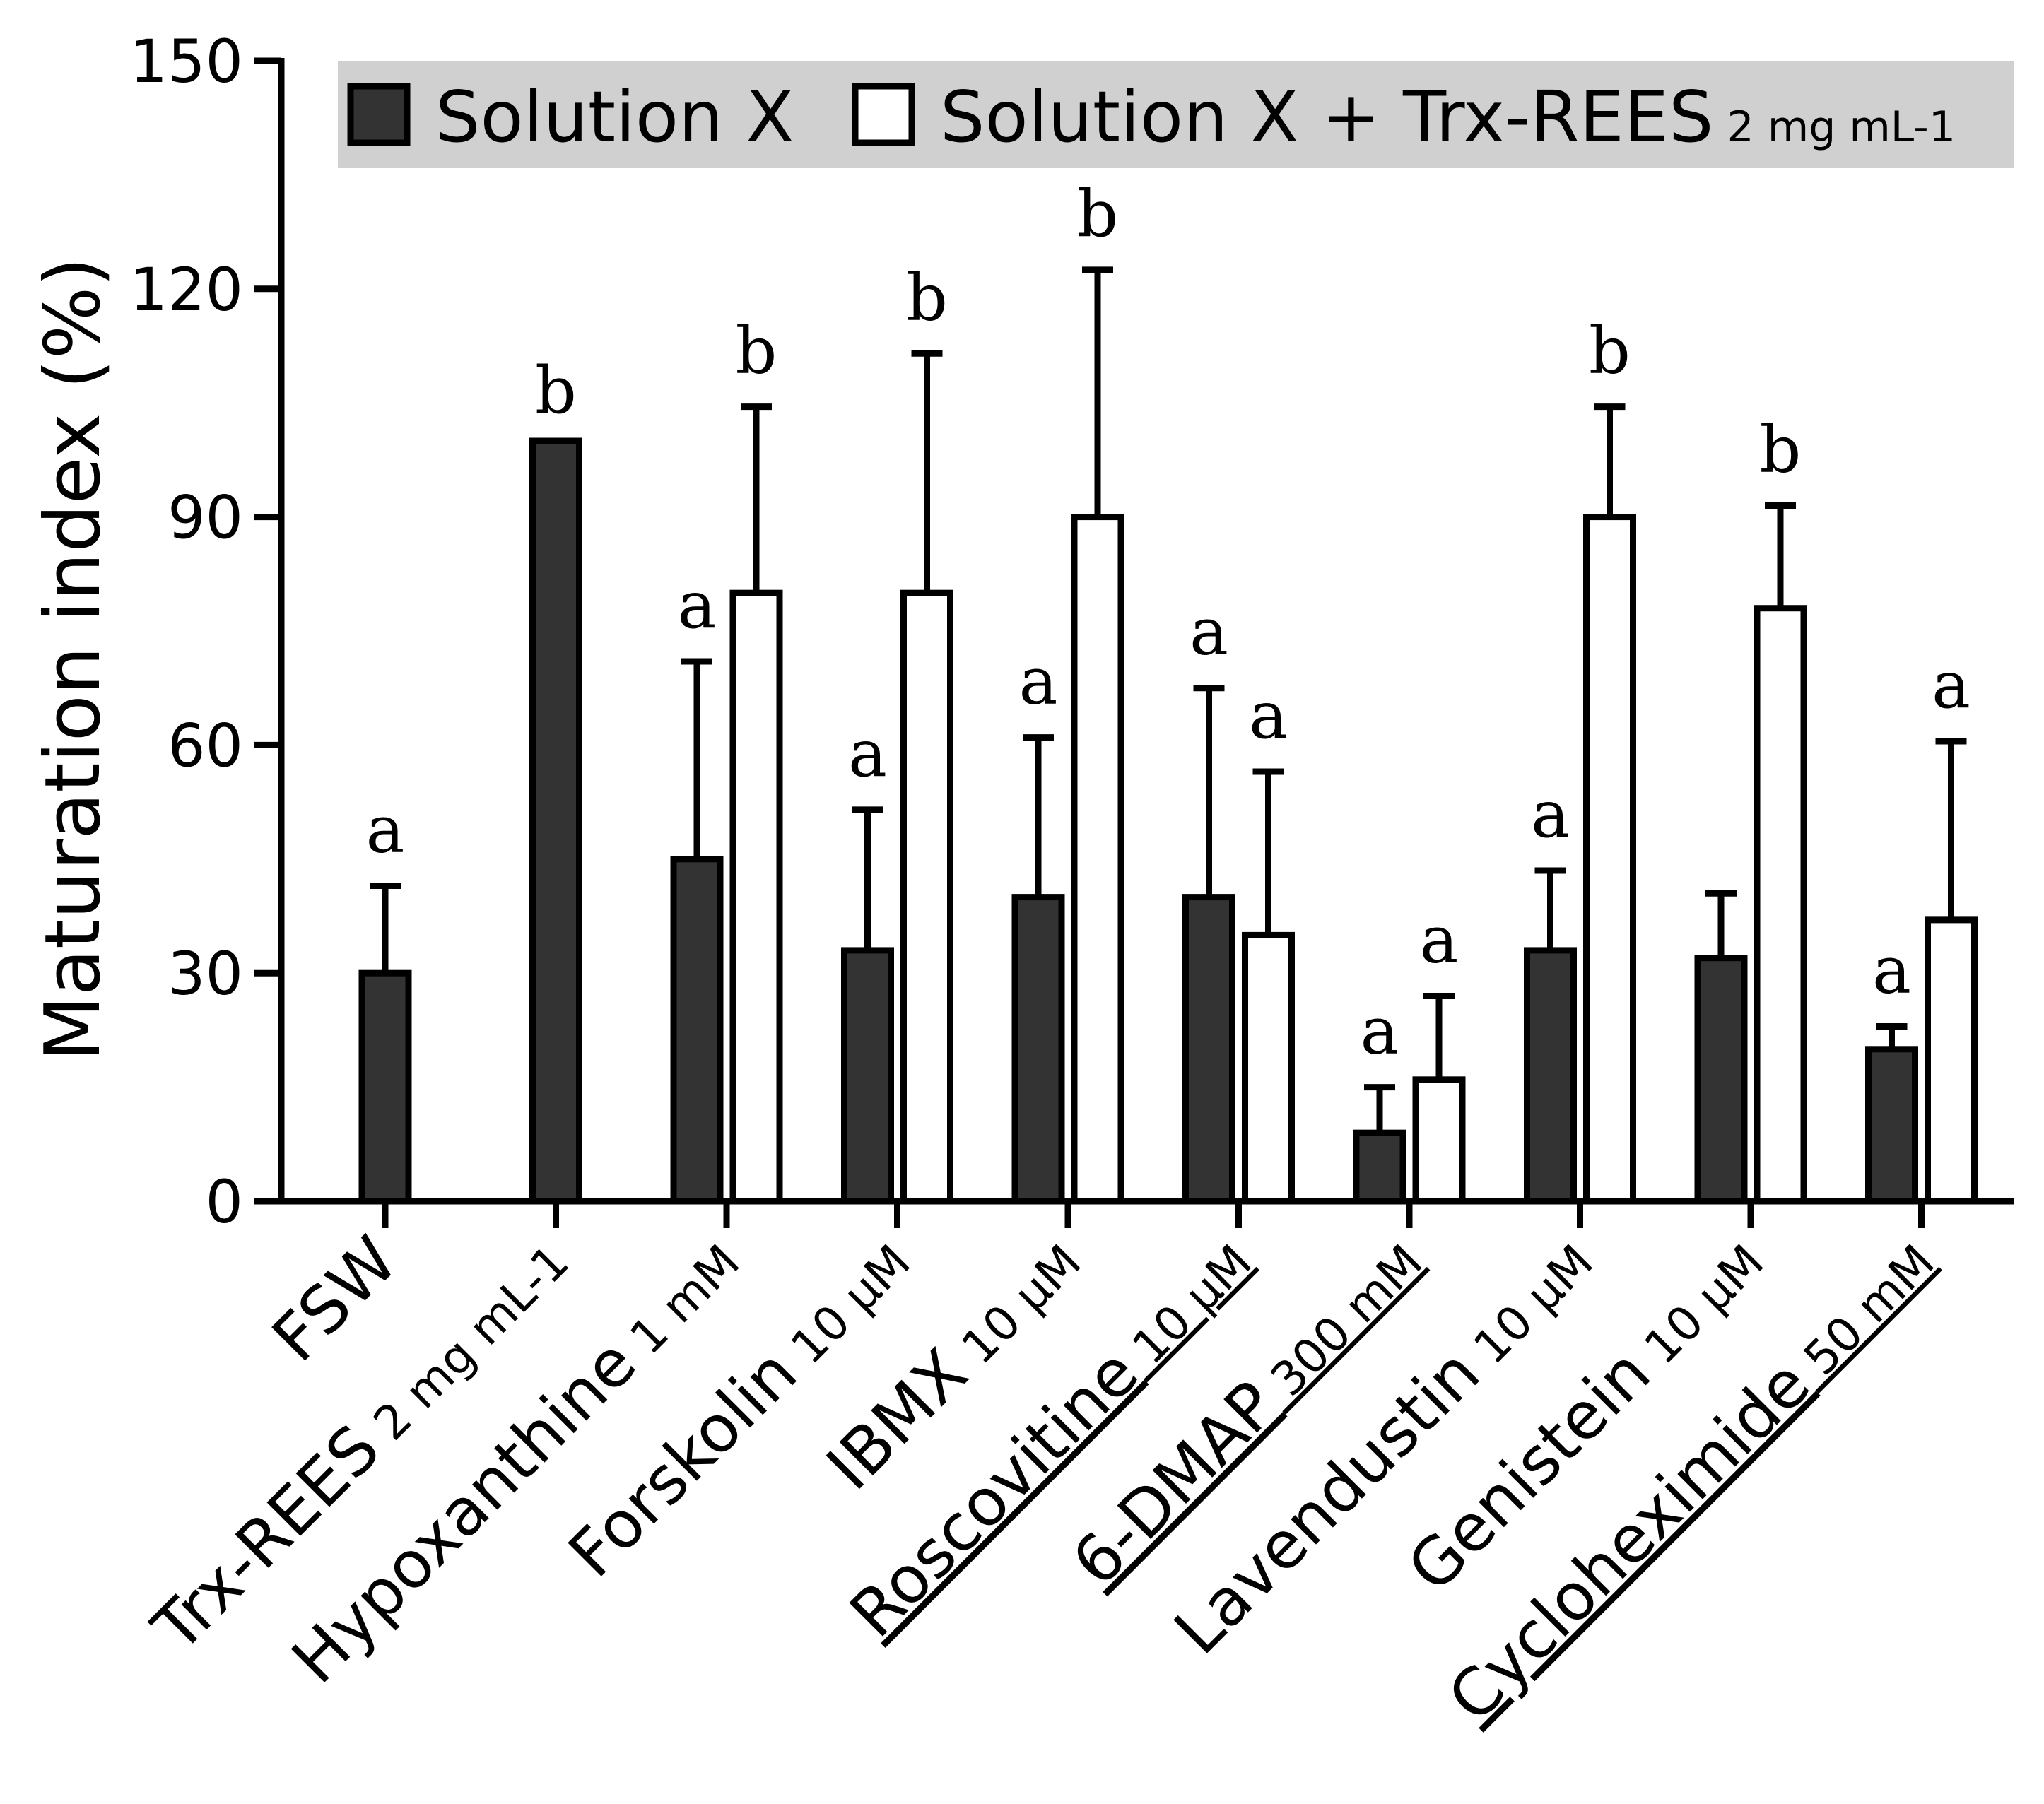 The height and width of the screenshot is (1804, 2044). What do you see at coordinates (927, 297) in the screenshot?
I see `sig-letter-s1-3: b` at bounding box center [927, 297].